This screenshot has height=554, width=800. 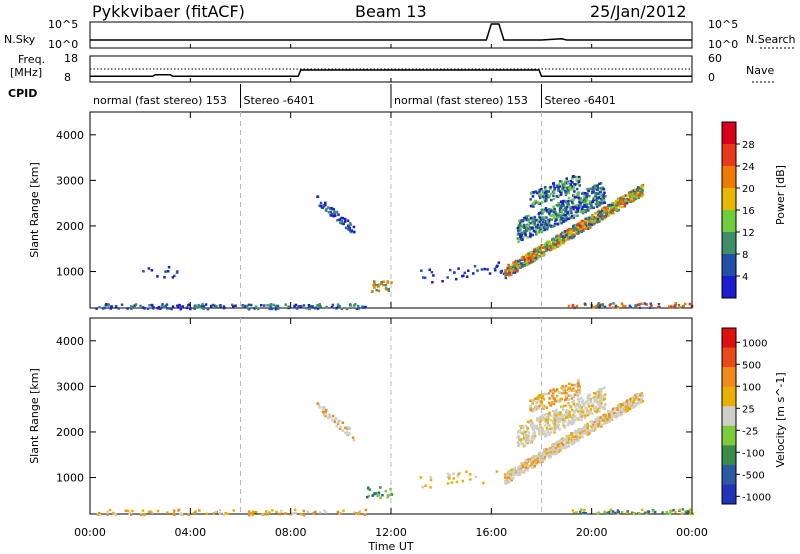 I want to click on power-colorbar-label: Power [dB], so click(x=780, y=195).